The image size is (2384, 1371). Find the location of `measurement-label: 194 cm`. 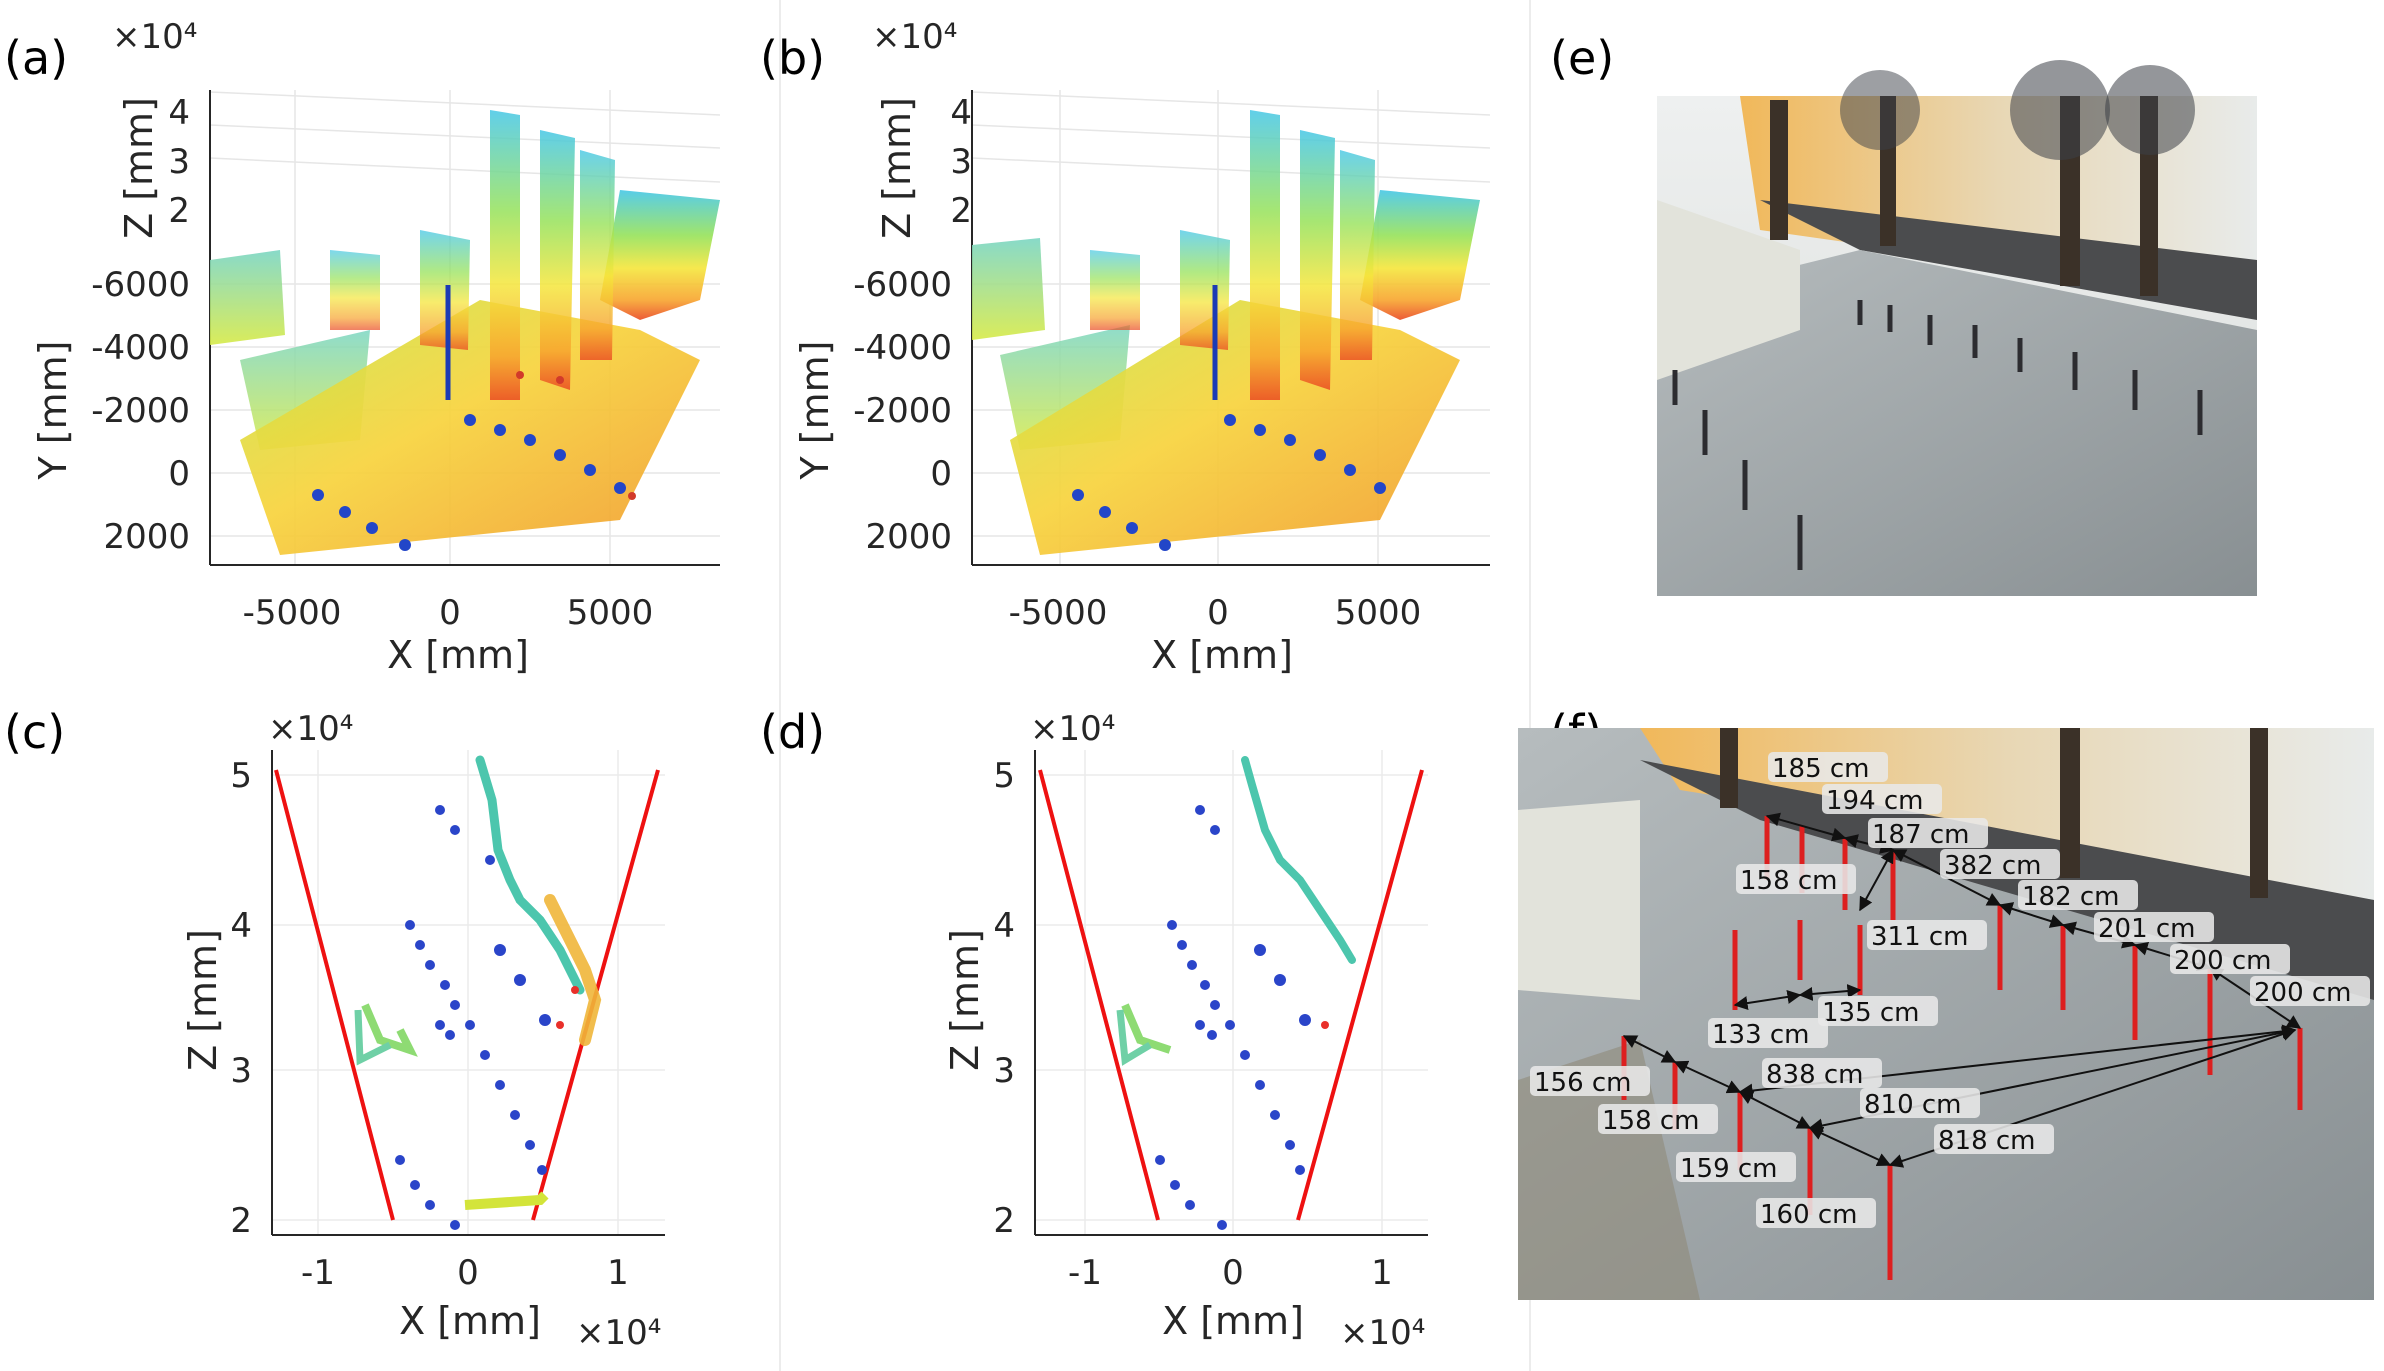

measurement-label: 194 cm is located at coordinates (1875, 801).